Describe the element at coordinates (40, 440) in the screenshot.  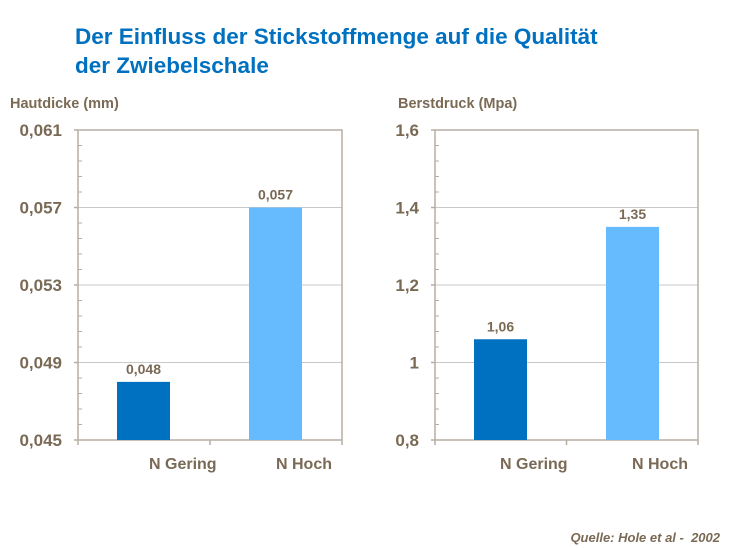
I see `y-tick-label: 0,045` at that location.